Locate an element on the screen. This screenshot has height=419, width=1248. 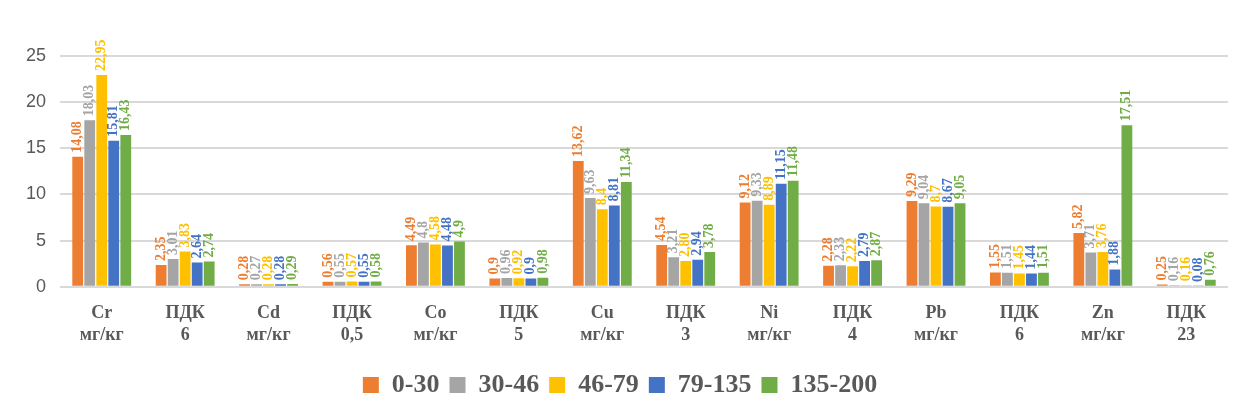
x-tick-label: Ni мг/кг is located at coordinates (769, 323).